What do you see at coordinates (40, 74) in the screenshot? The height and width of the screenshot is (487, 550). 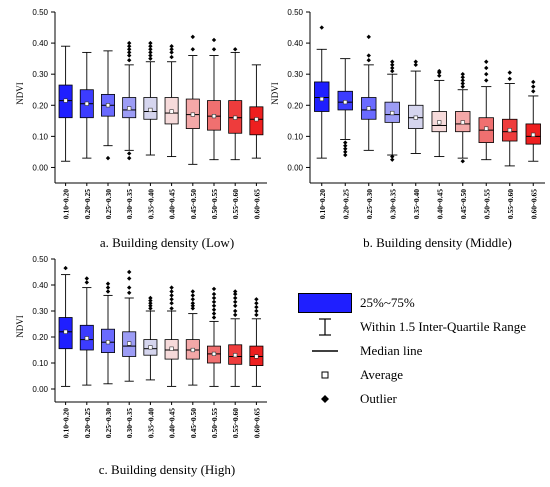 I see `y-tick-label: 0.30` at bounding box center [40, 74].